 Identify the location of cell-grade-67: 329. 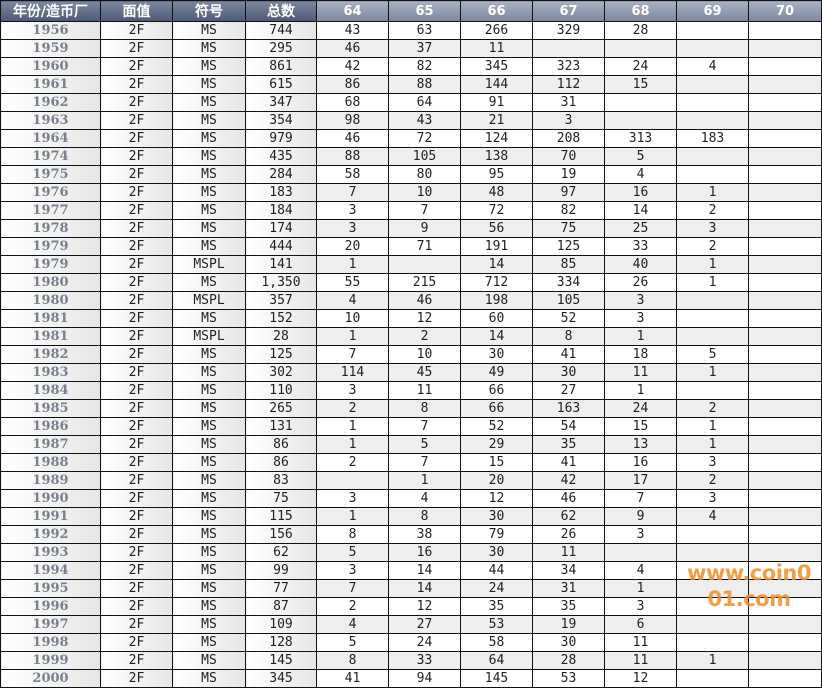
(568, 30).